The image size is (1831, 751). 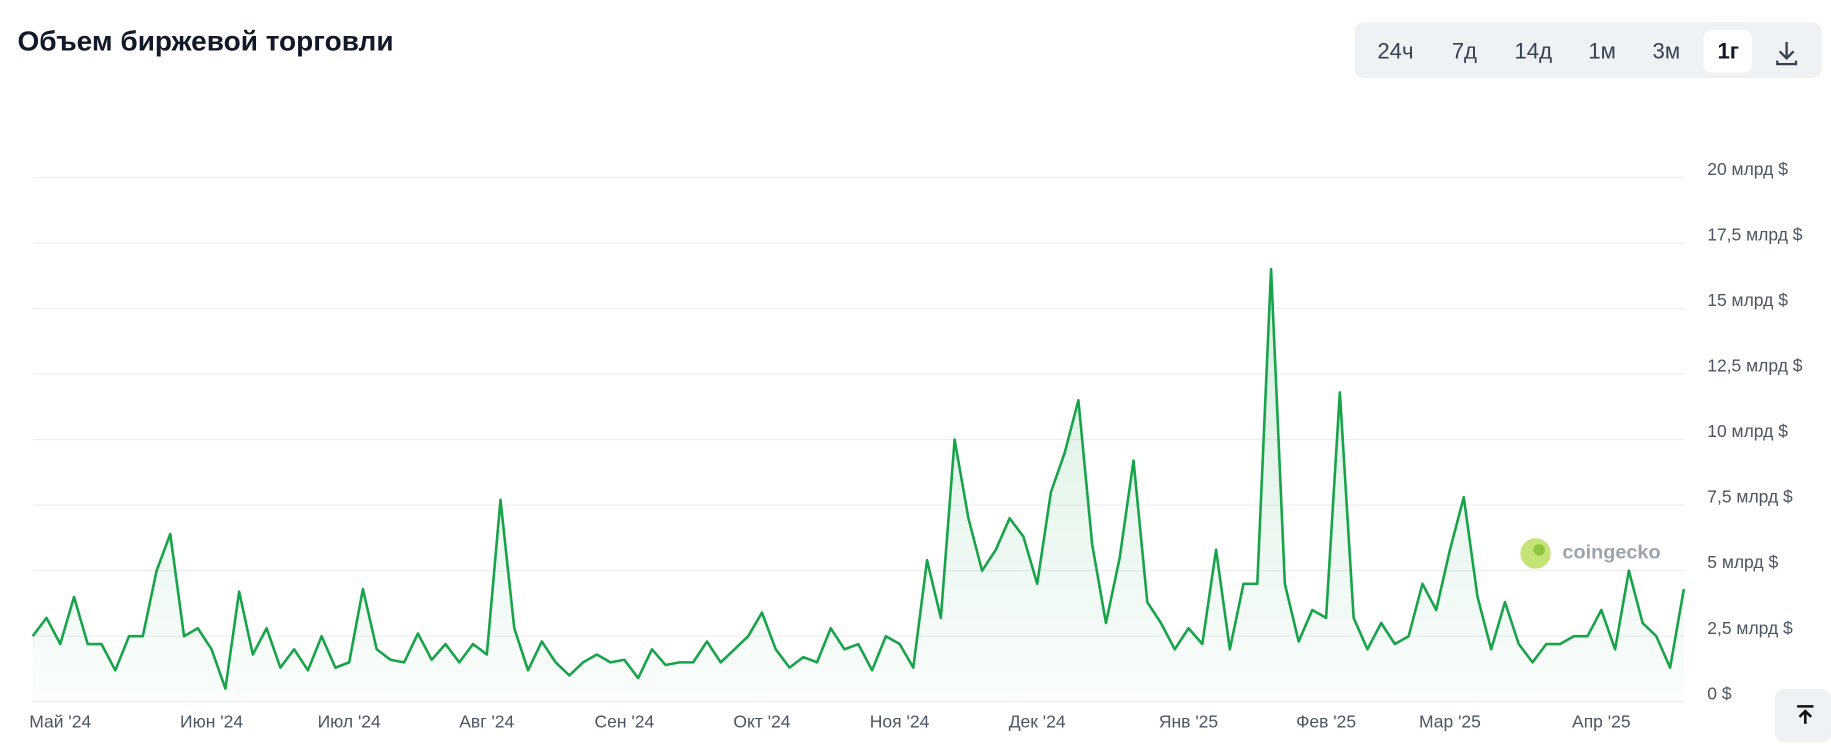 I want to click on y-tick-label: 10 млрд $, so click(x=1747, y=431).